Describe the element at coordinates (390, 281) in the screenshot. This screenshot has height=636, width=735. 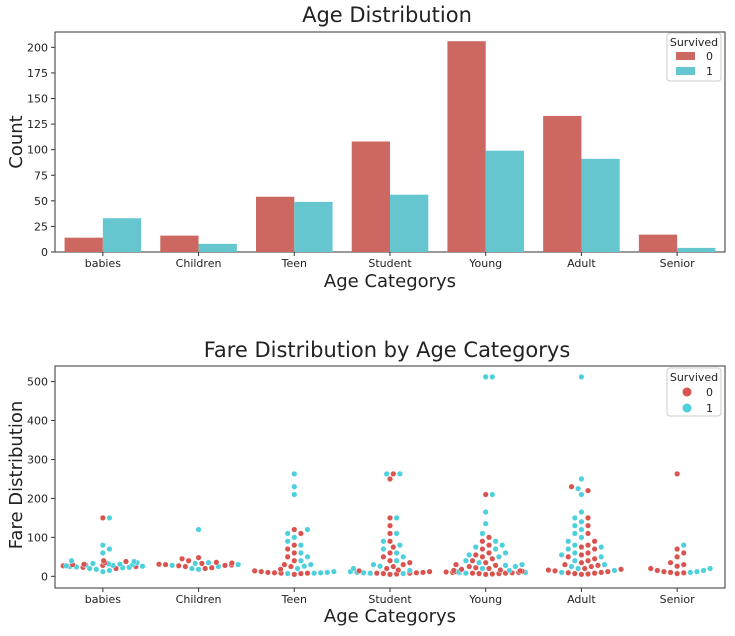
I see `chart1-xlabel: Age Categorys` at that location.